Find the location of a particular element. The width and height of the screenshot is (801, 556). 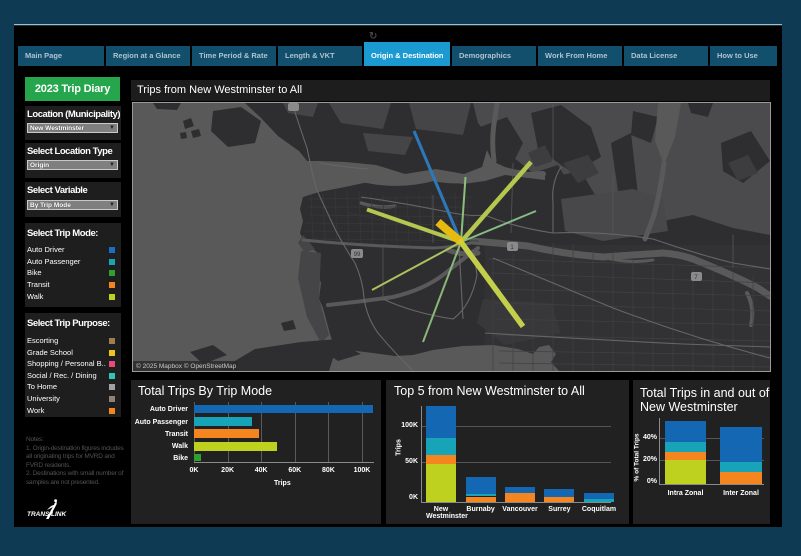

svg-text: 7 is located at coordinates (696, 278).